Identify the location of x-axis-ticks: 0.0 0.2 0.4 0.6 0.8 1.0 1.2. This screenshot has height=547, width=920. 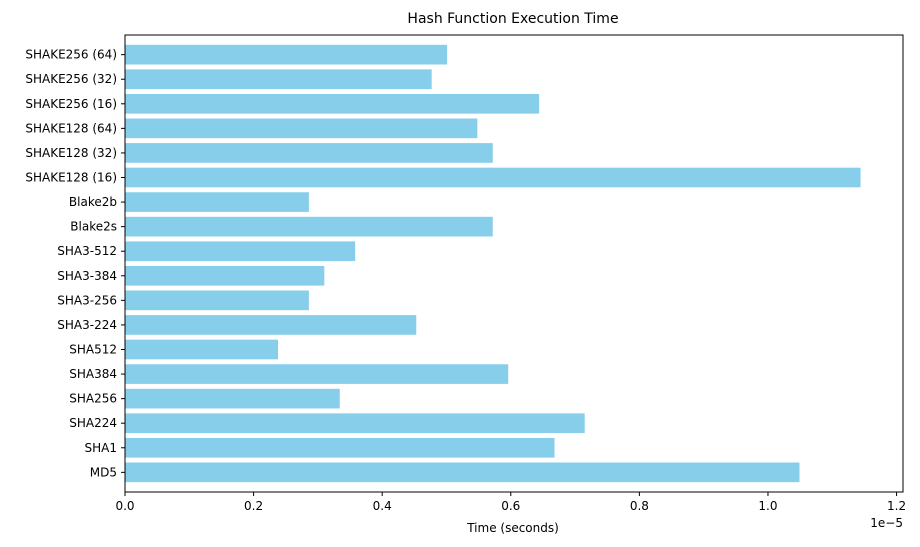
(510, 502).